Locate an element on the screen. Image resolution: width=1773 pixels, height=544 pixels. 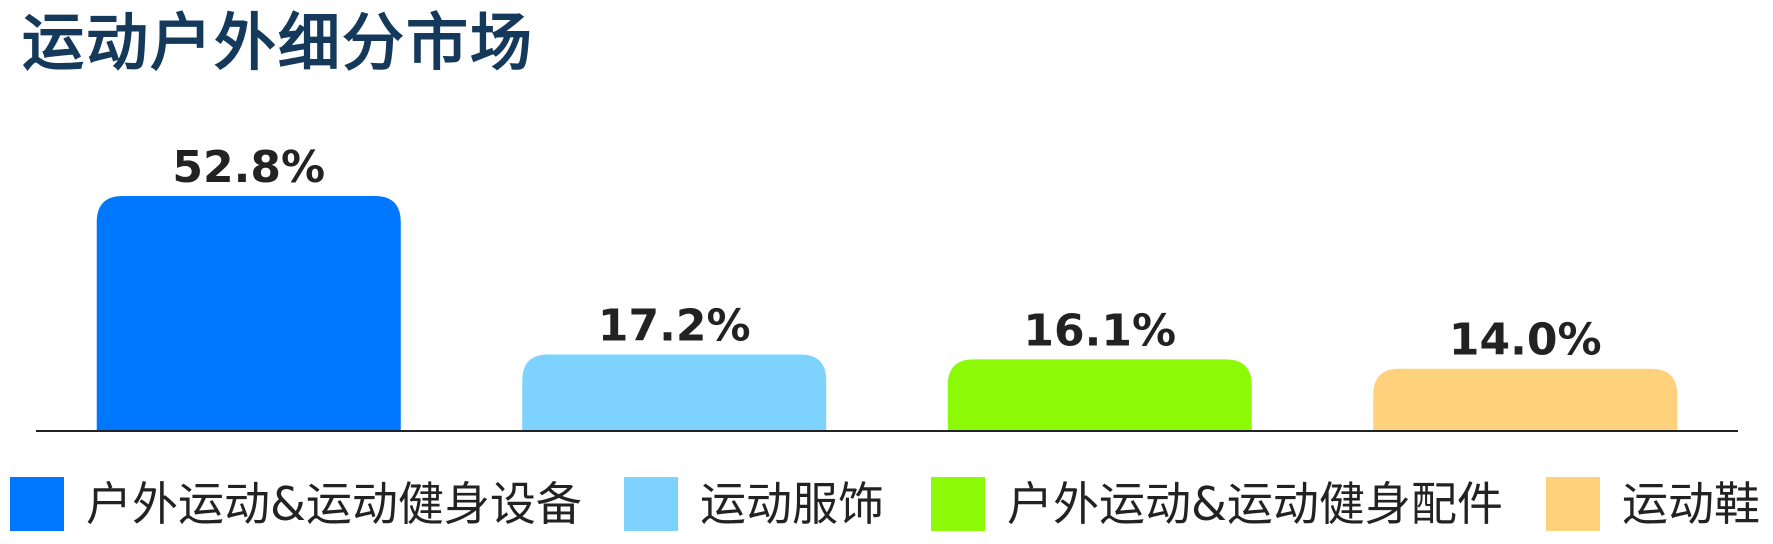
legend-item-sportswear: 运动服饰 is located at coordinates (754, 504).